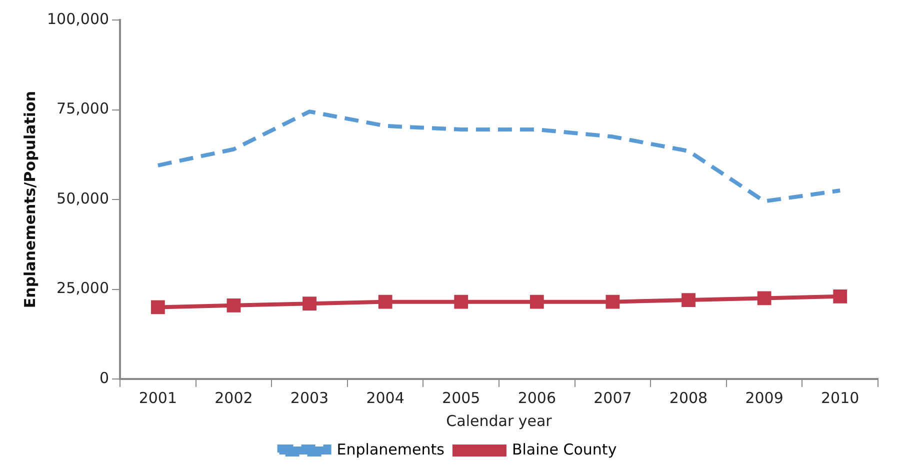 The image size is (906, 476). What do you see at coordinates (158, 397) in the screenshot?
I see `x-tick-label: 2001` at bounding box center [158, 397].